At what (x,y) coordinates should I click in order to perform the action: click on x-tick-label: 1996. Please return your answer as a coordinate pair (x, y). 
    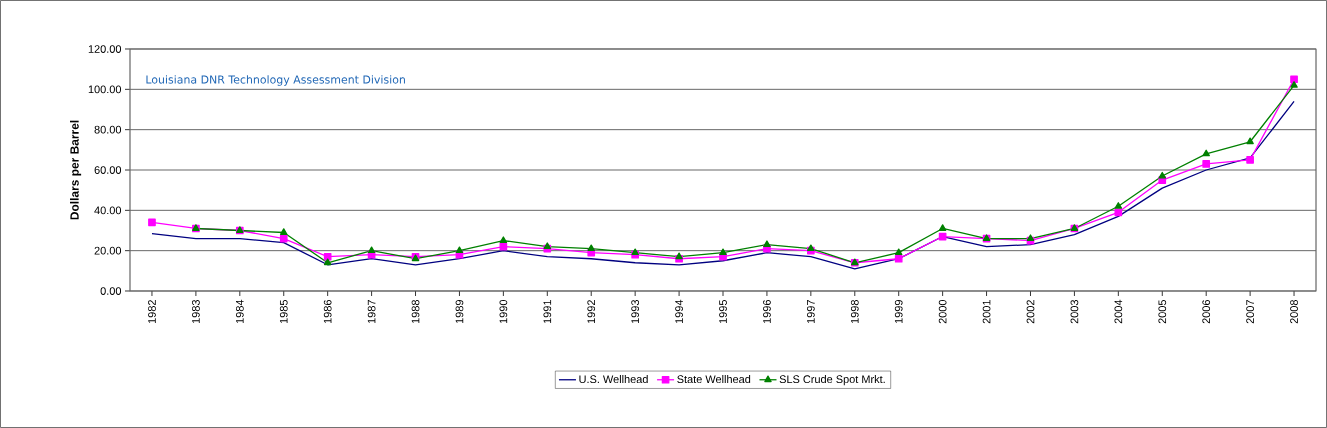
    Looking at the image, I should click on (767, 312).